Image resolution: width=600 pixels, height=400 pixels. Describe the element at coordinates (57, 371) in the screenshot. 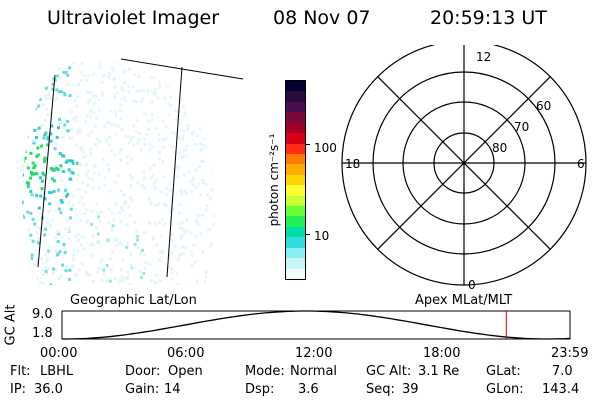

I see `filter-value: LBHL` at that location.